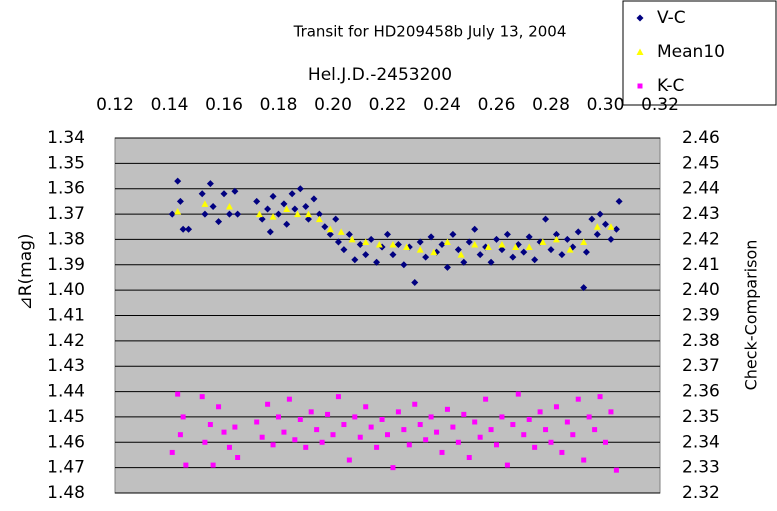  What do you see at coordinates (660, 105) in the screenshot?
I see `x-tick-label: 0.32` at bounding box center [660, 105].